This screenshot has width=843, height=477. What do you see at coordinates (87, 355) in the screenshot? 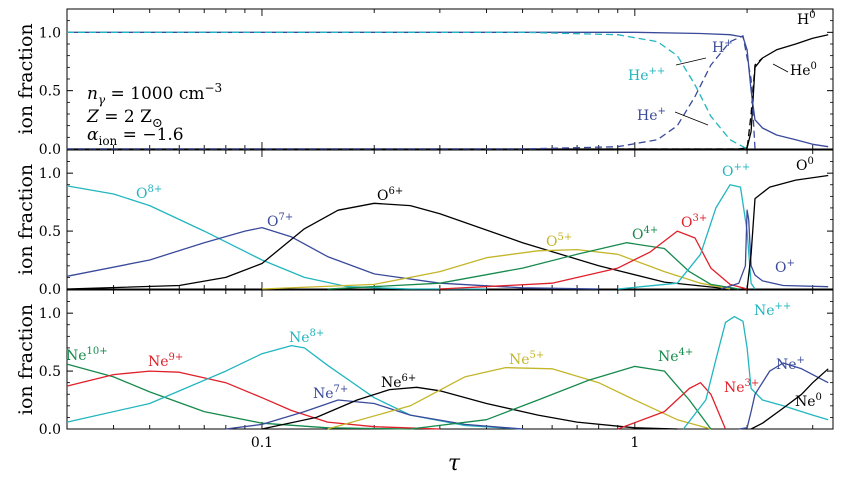
I see `label-ne-10plus: Ne10+` at bounding box center [87, 355].